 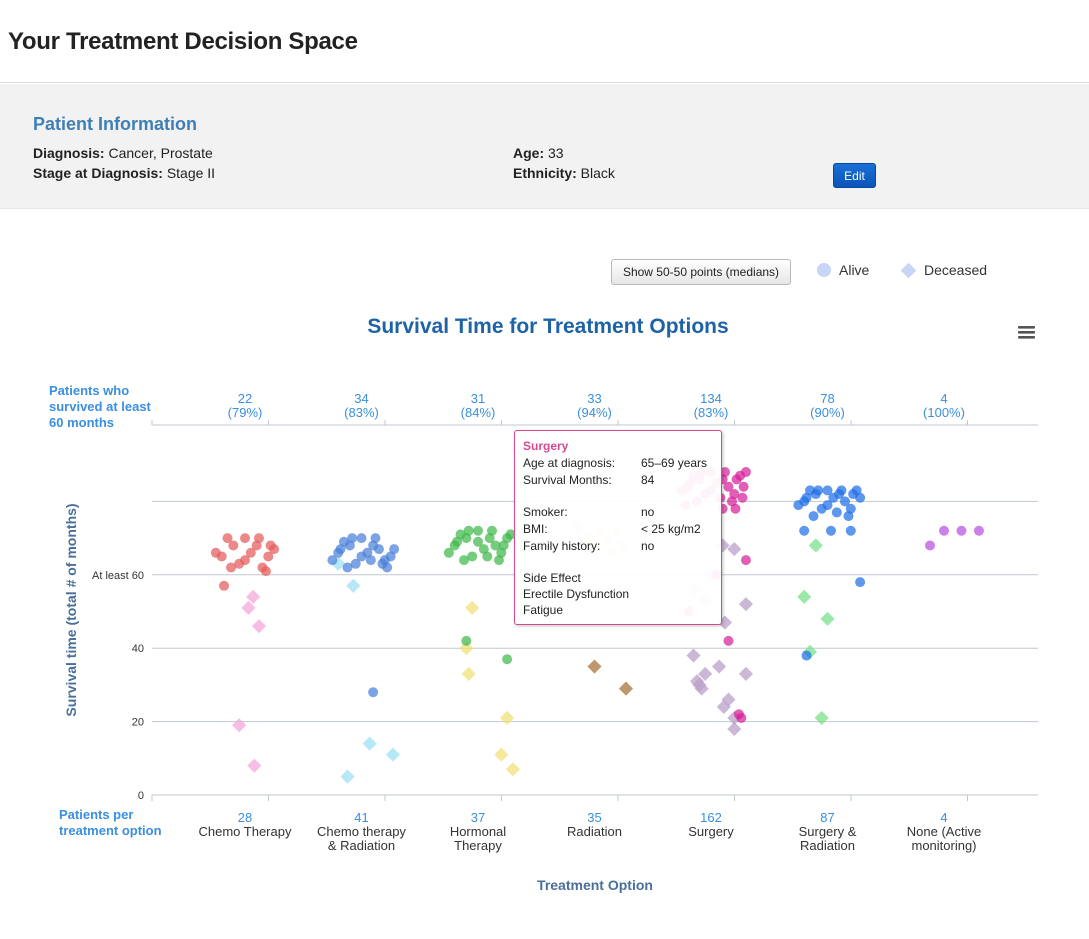 I want to click on patients-row-label: Patients per treatment option, so click(x=110, y=822).